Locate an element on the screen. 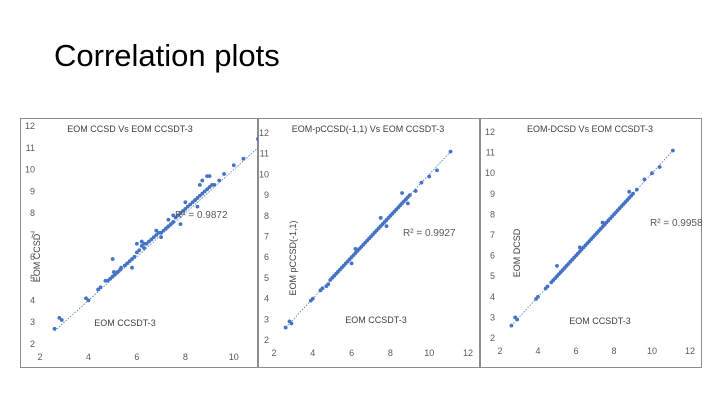  r-squared-label: R² = 0.9927 is located at coordinates (429, 233).